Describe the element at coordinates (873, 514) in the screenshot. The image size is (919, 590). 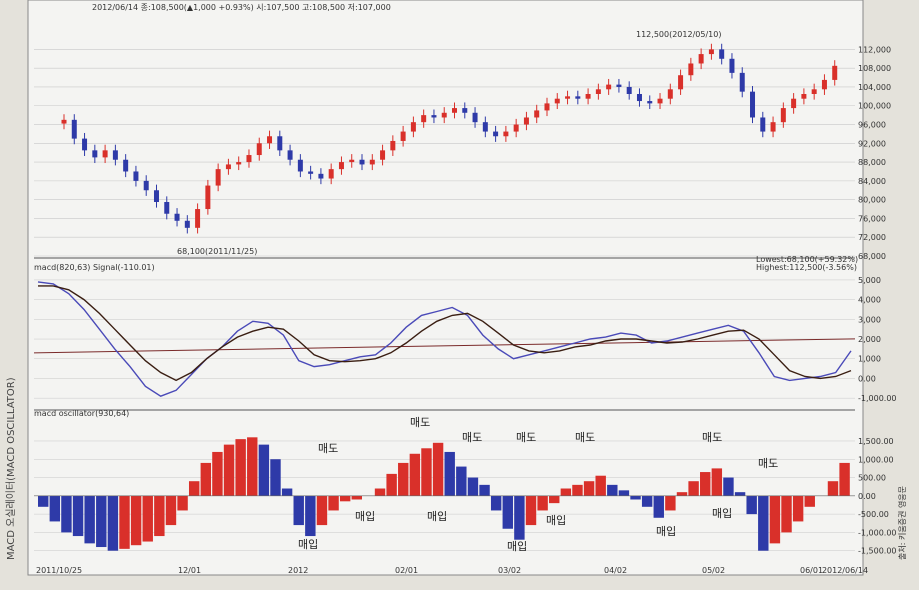
I see `osc-tick-label: -500.00` at that location.